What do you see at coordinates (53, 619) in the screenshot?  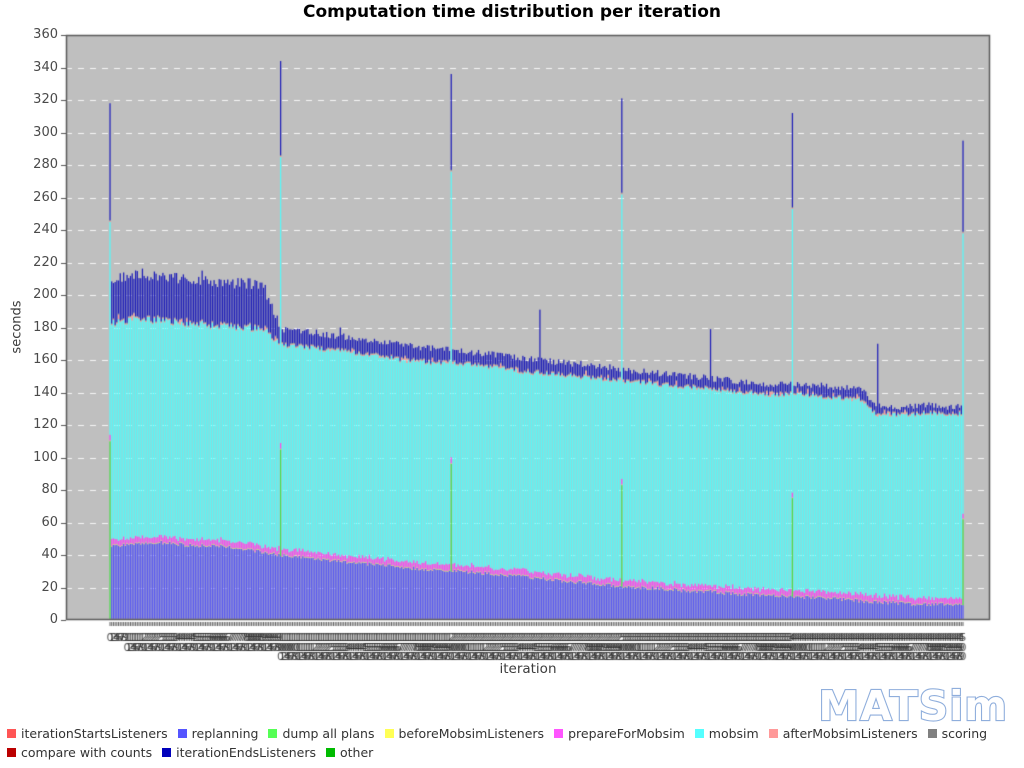 I see `y-tick-label: 0` at bounding box center [53, 619].